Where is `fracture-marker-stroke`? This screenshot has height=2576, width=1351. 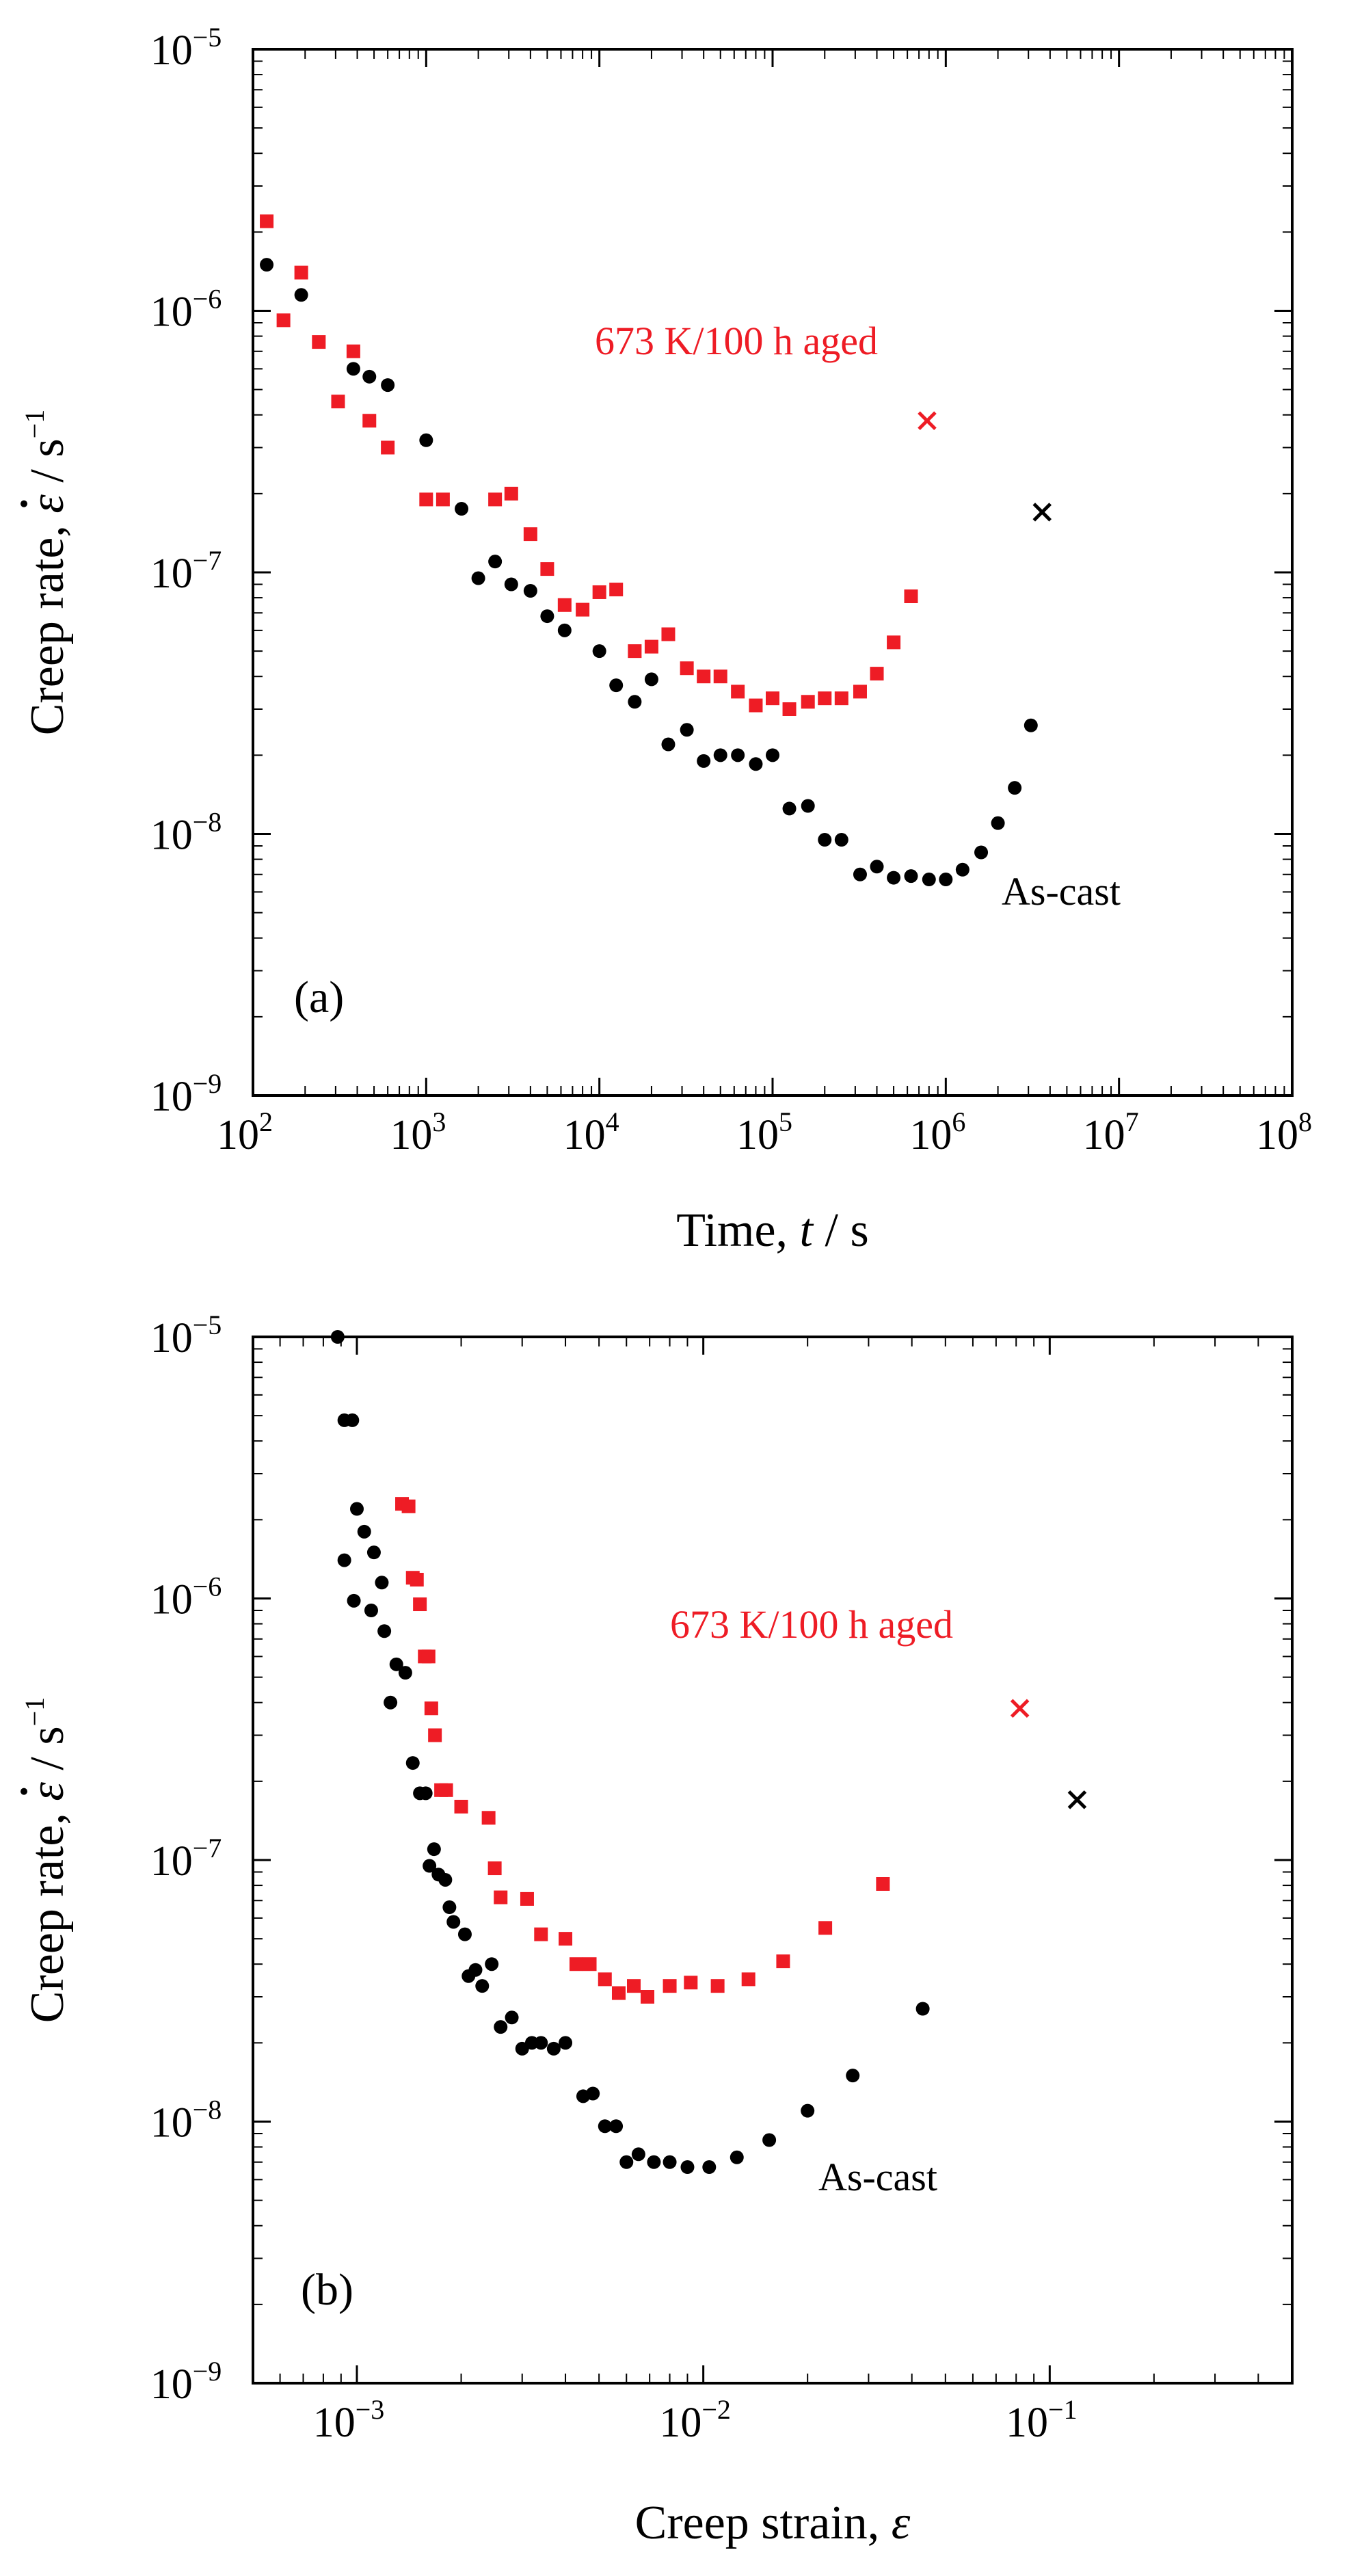 fracture-marker-stroke is located at coordinates (1077, 1799).